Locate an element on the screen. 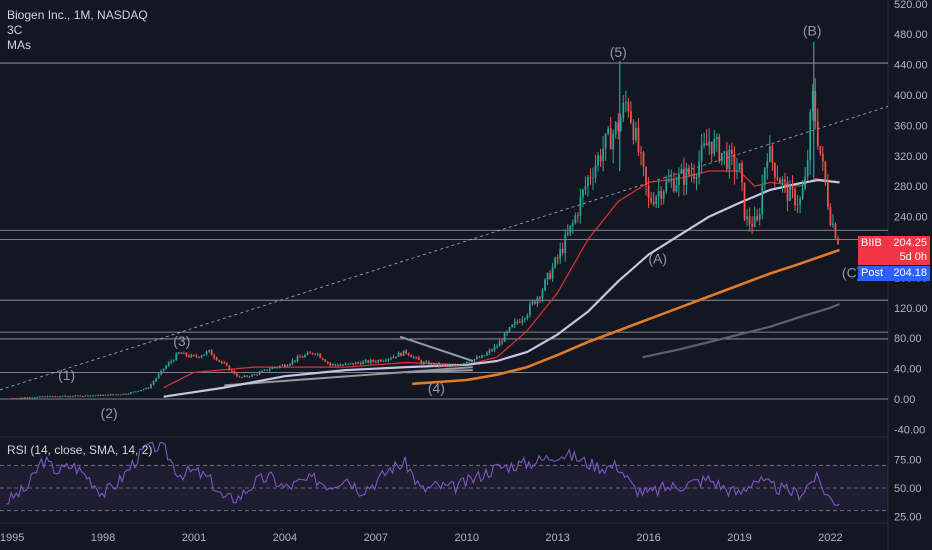 This screenshot has width=932, height=550. post-label: Post is located at coordinates (872, 273).